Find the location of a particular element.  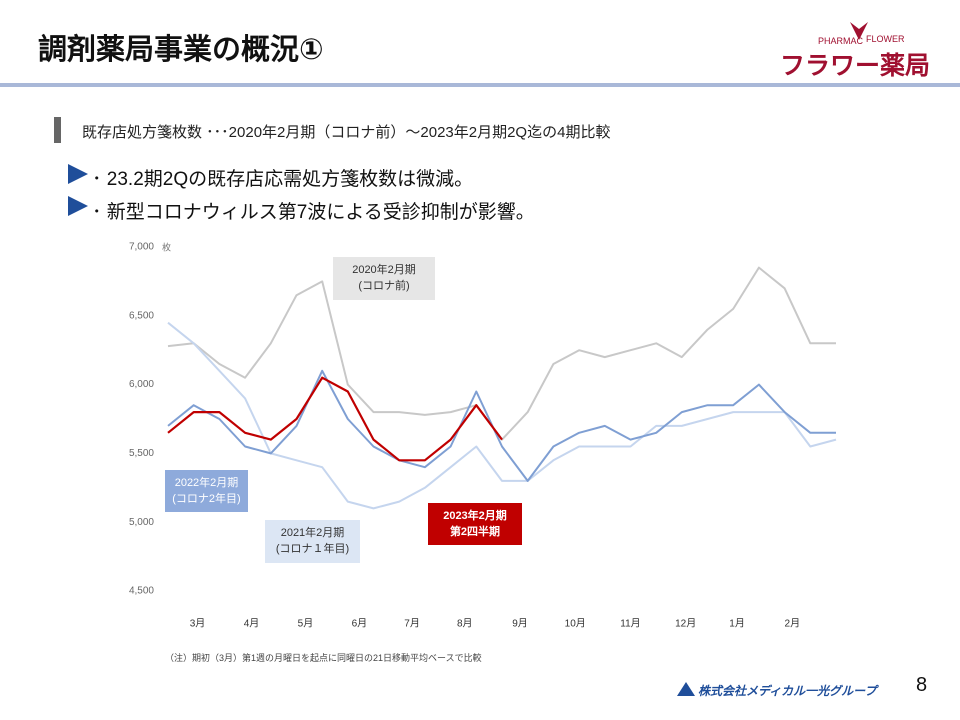

logo-mark is located at coordinates (859, 31).